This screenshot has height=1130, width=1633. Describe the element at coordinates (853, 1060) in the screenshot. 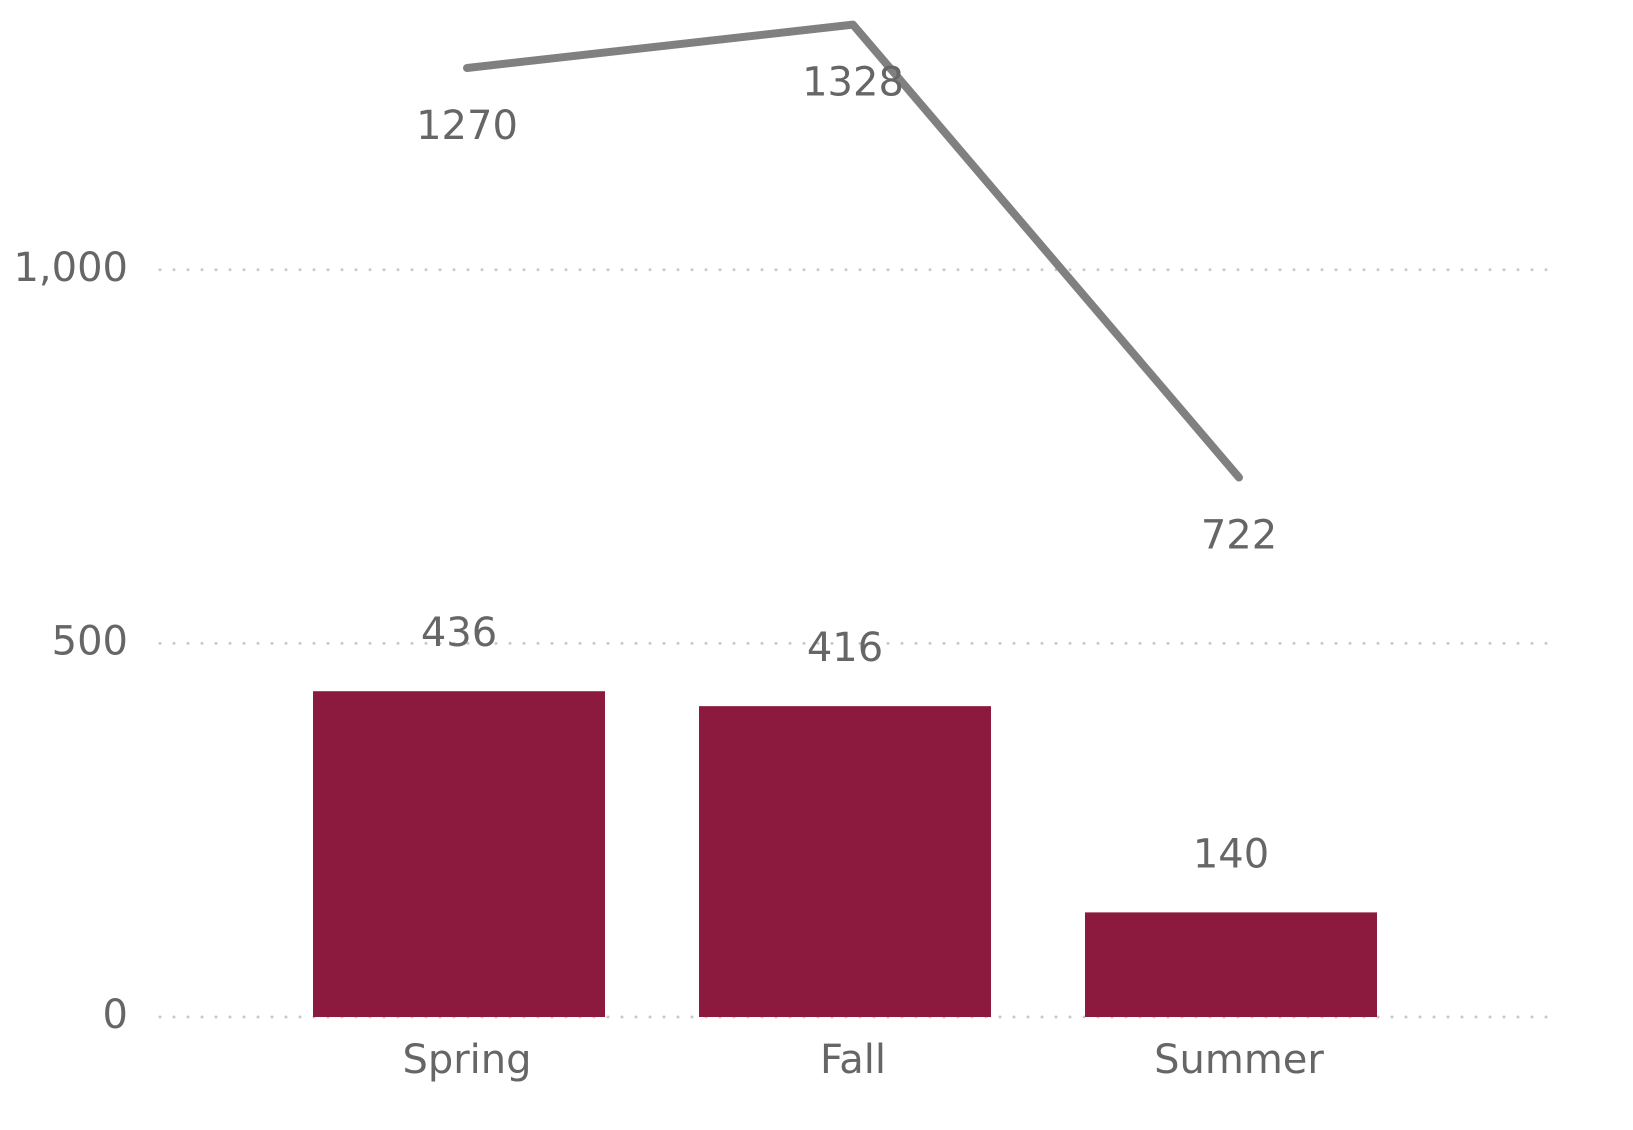

I see `x-tick-label: Fall` at that location.